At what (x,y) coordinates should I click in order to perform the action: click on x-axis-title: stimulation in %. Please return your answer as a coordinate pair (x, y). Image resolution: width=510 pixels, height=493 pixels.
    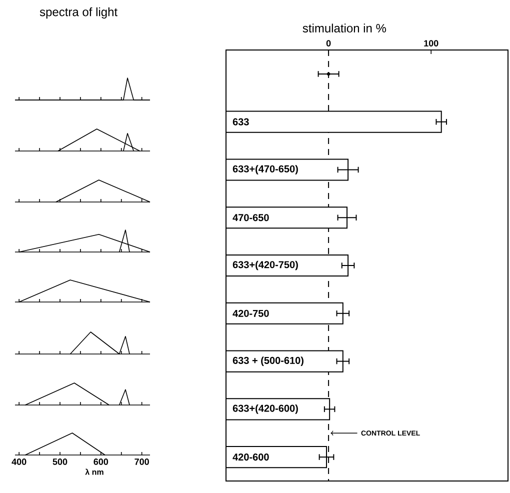
    Looking at the image, I should click on (344, 28).